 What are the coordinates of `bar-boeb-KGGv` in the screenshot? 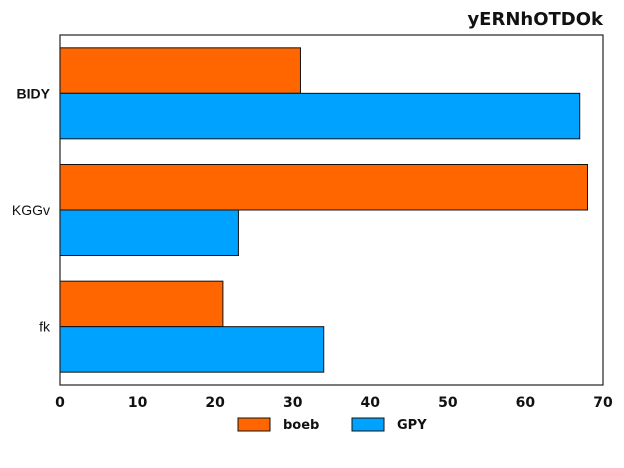 It's located at (323, 187).